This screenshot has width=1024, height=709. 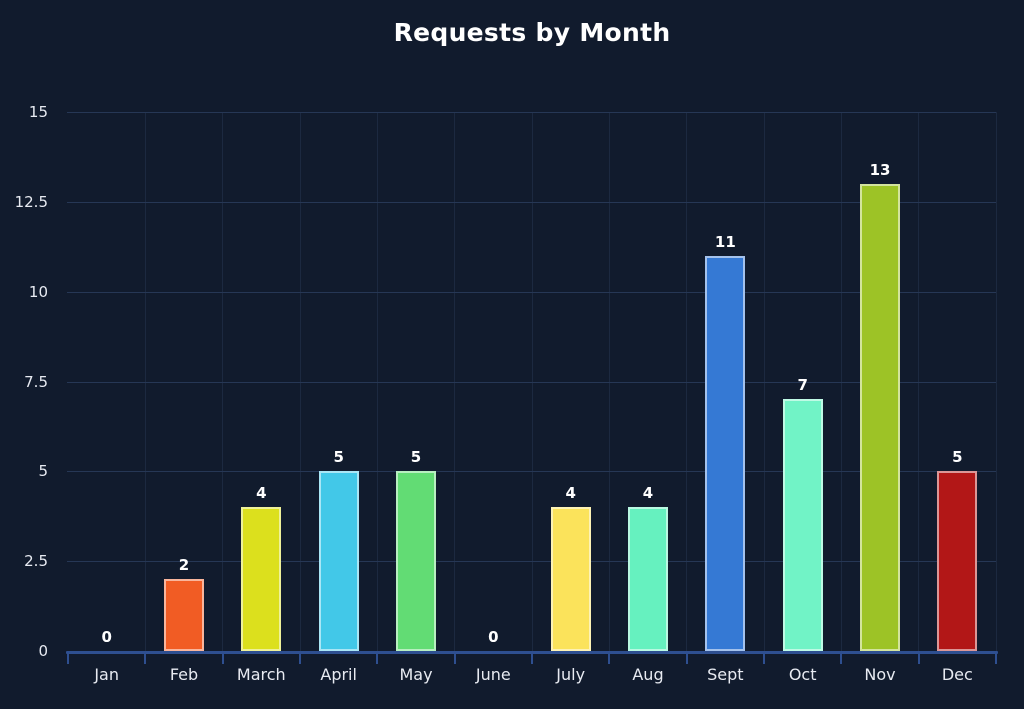 I want to click on x-axis-line, so click(x=532, y=652).